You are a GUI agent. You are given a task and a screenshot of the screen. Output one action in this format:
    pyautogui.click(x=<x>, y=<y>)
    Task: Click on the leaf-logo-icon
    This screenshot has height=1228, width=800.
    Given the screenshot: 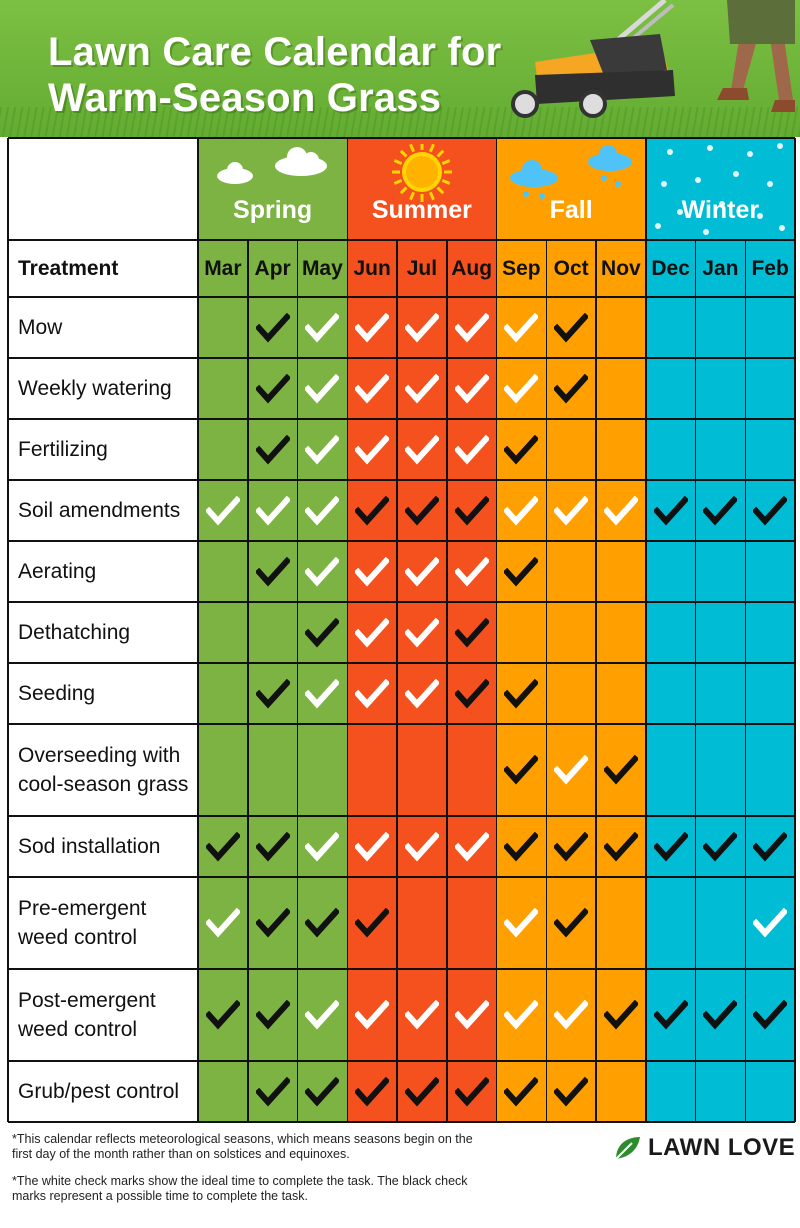 What is the action you would take?
    pyautogui.click(x=627, y=1148)
    